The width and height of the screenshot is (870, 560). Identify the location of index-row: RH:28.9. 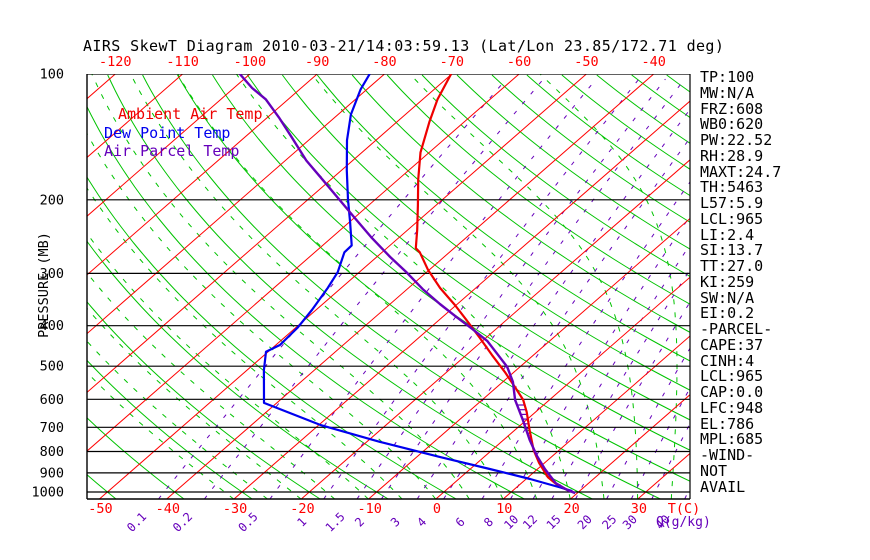
(732, 155).